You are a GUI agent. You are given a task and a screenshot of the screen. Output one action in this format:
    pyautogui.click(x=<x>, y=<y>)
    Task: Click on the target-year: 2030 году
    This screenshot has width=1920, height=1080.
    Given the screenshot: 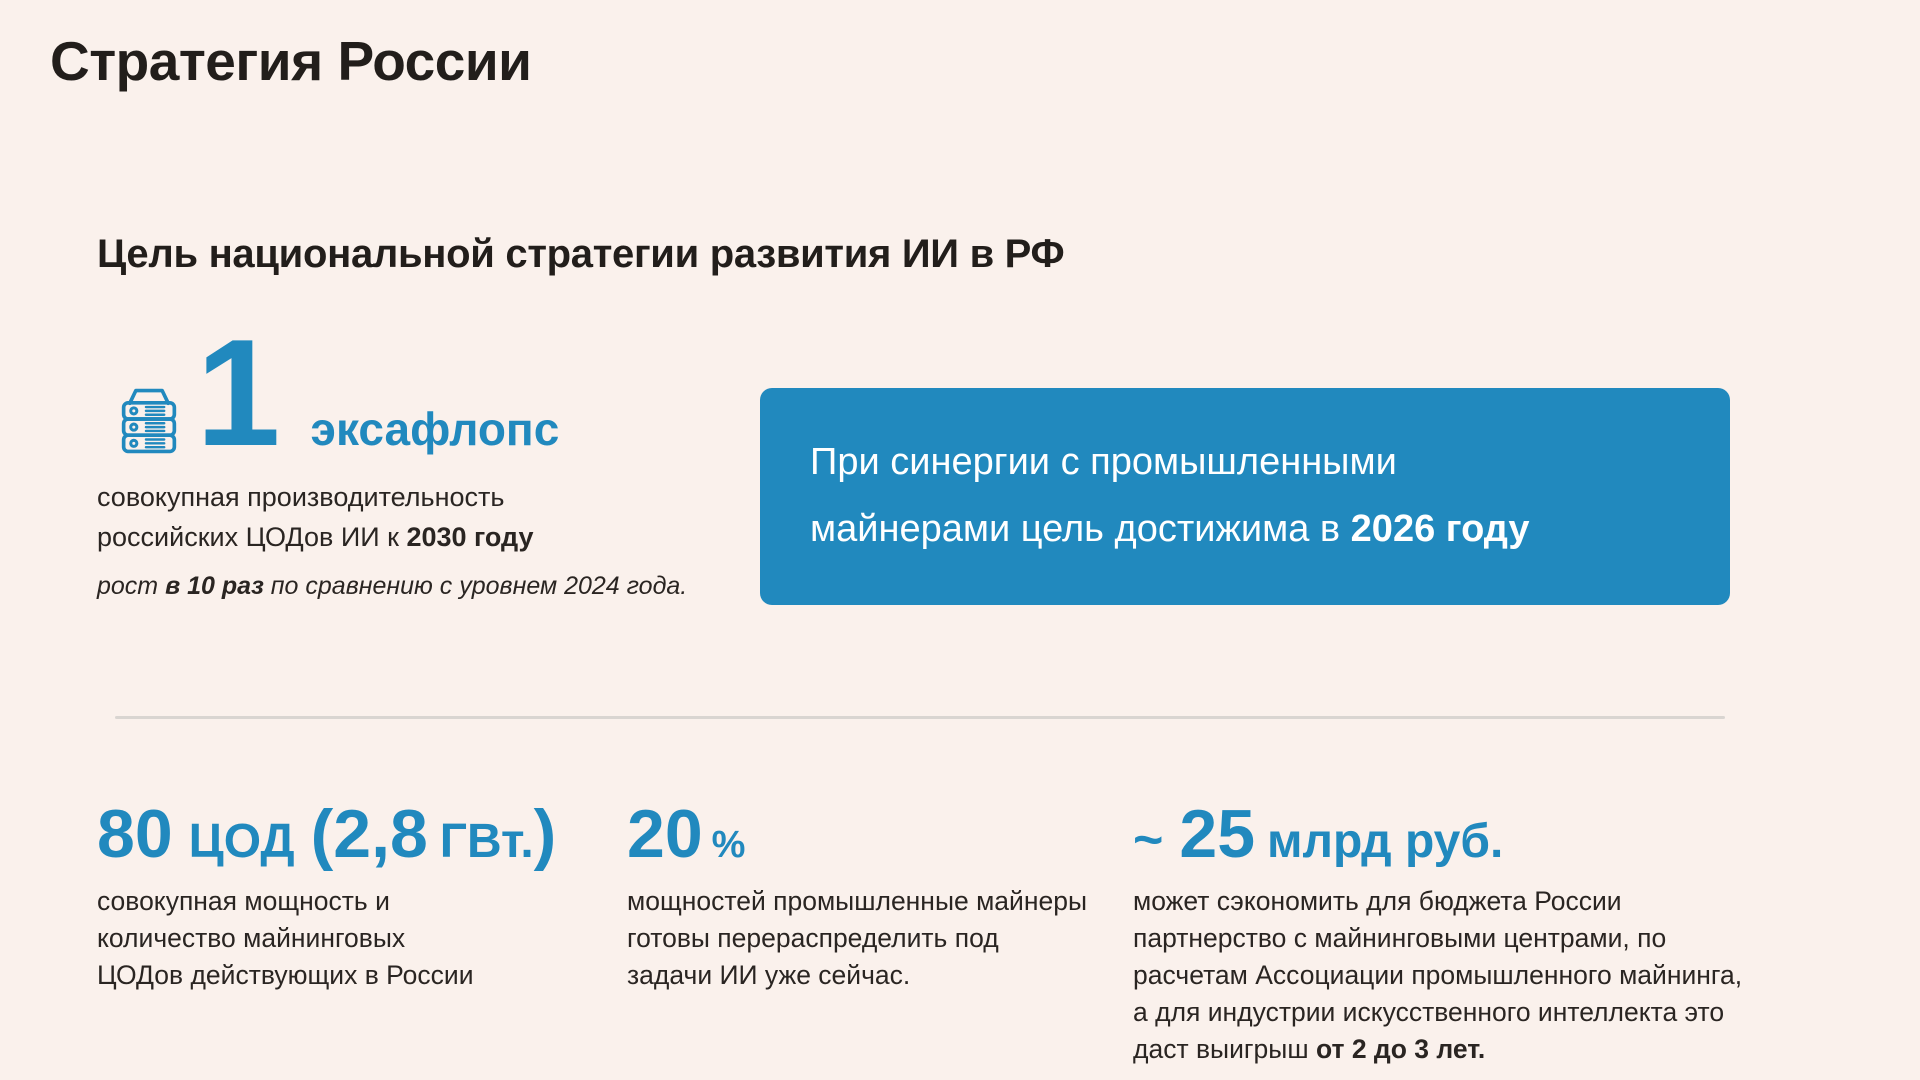 What is the action you would take?
    pyautogui.click(x=470, y=537)
    